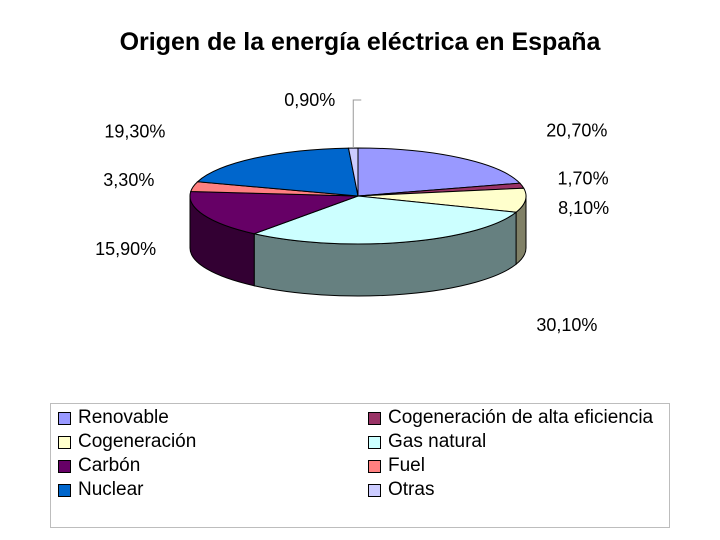 This screenshot has width=720, height=540. Describe the element at coordinates (109, 465) in the screenshot. I see `legend-label: Carbón` at that location.